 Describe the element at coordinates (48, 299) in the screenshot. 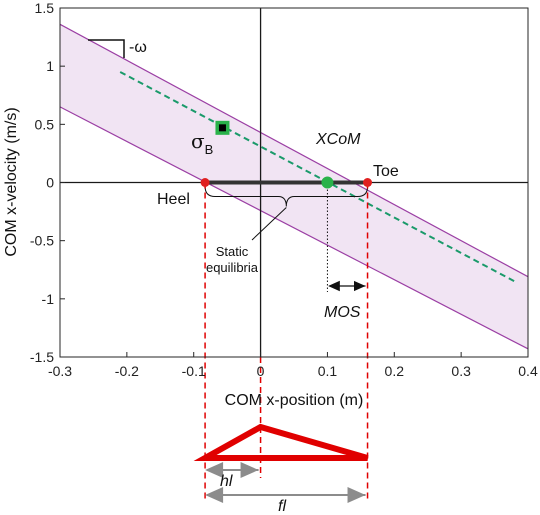

I see `y-tick-label: -1` at that location.